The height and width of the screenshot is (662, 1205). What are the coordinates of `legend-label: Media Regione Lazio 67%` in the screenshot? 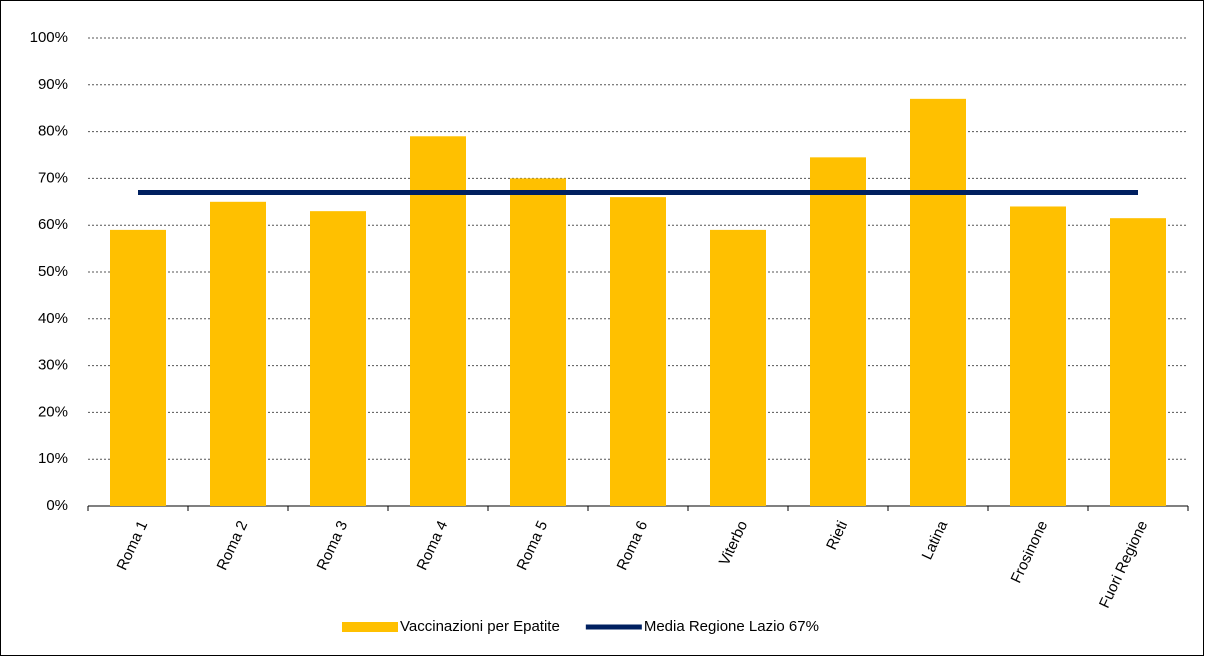 It's located at (731, 626).